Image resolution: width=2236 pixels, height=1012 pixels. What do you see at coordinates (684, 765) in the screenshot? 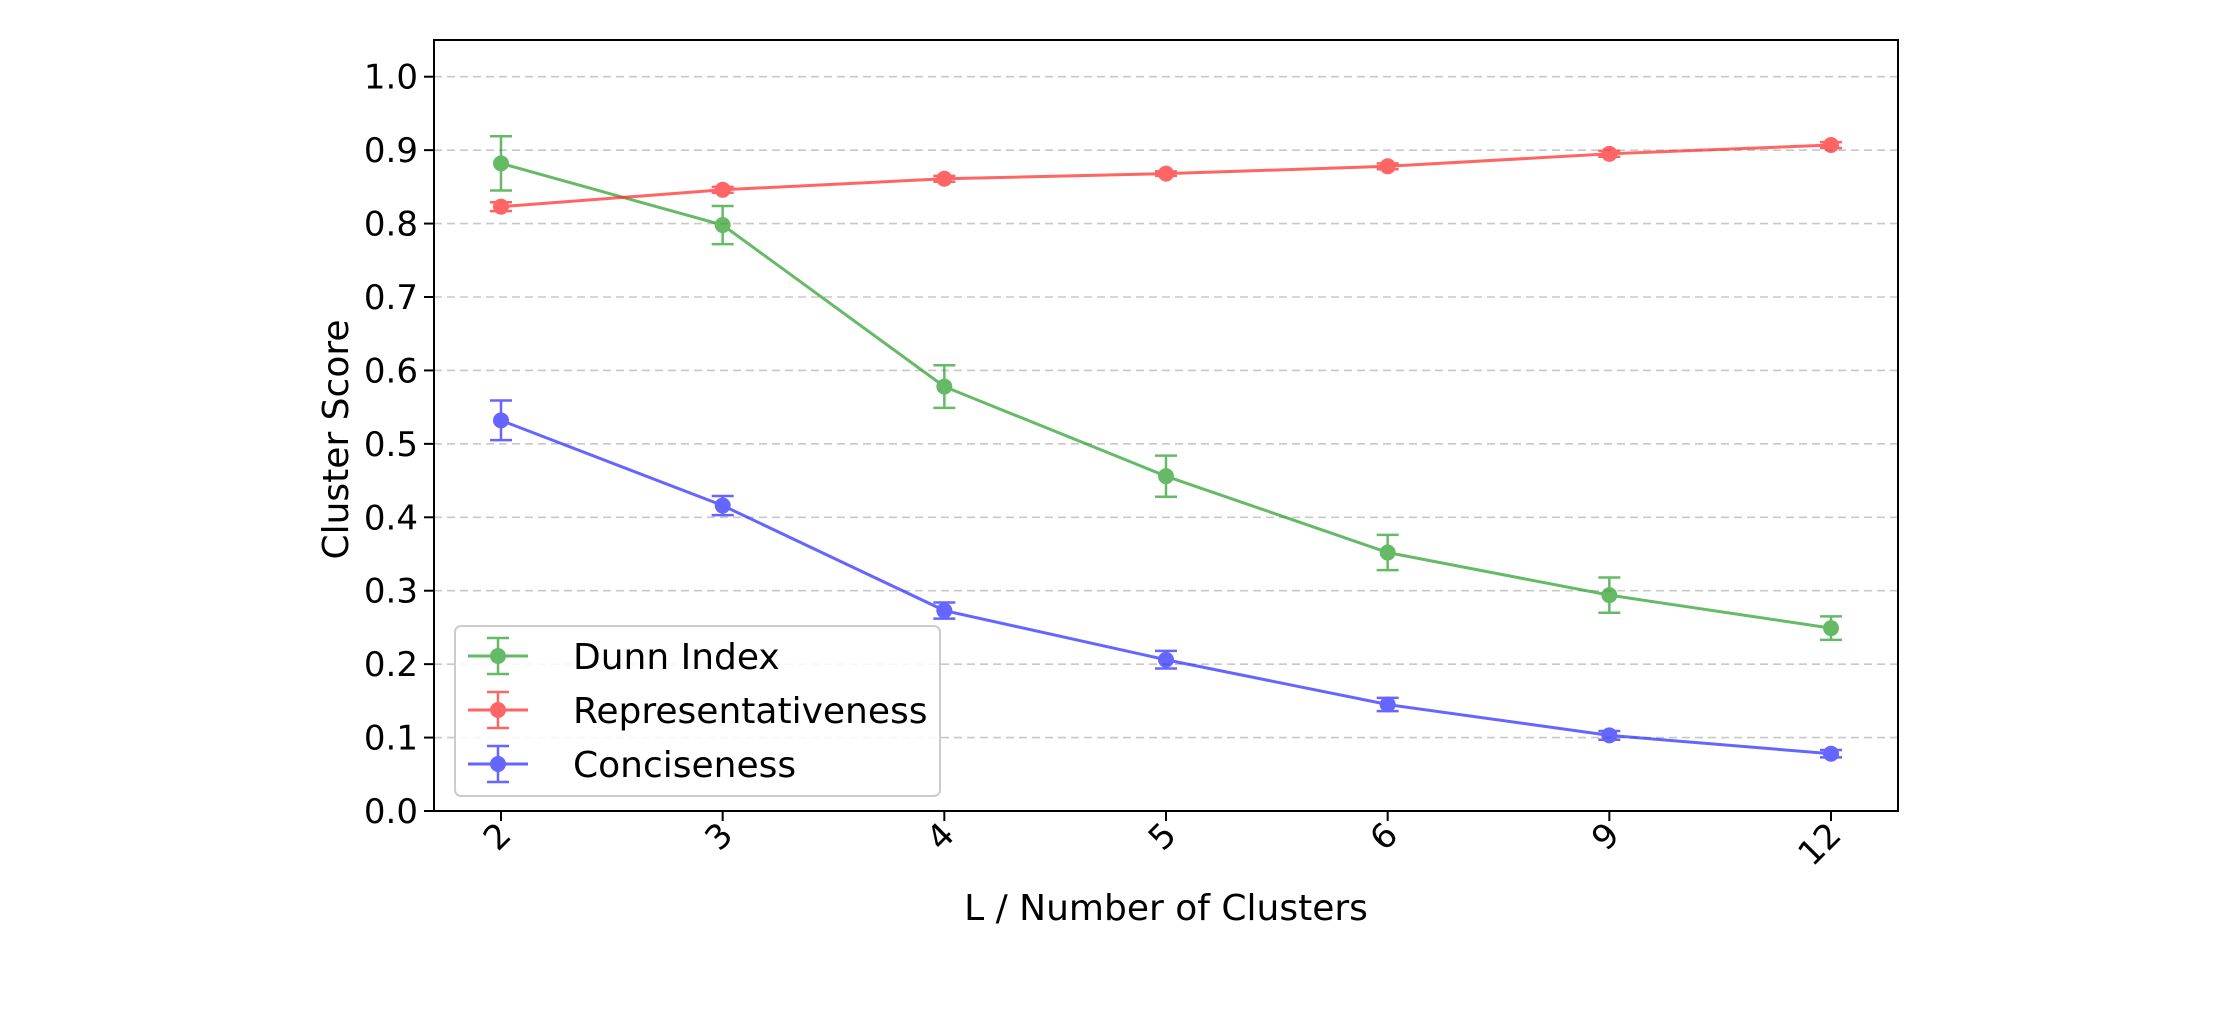
I see `legend-label: Conciseness` at bounding box center [684, 765].